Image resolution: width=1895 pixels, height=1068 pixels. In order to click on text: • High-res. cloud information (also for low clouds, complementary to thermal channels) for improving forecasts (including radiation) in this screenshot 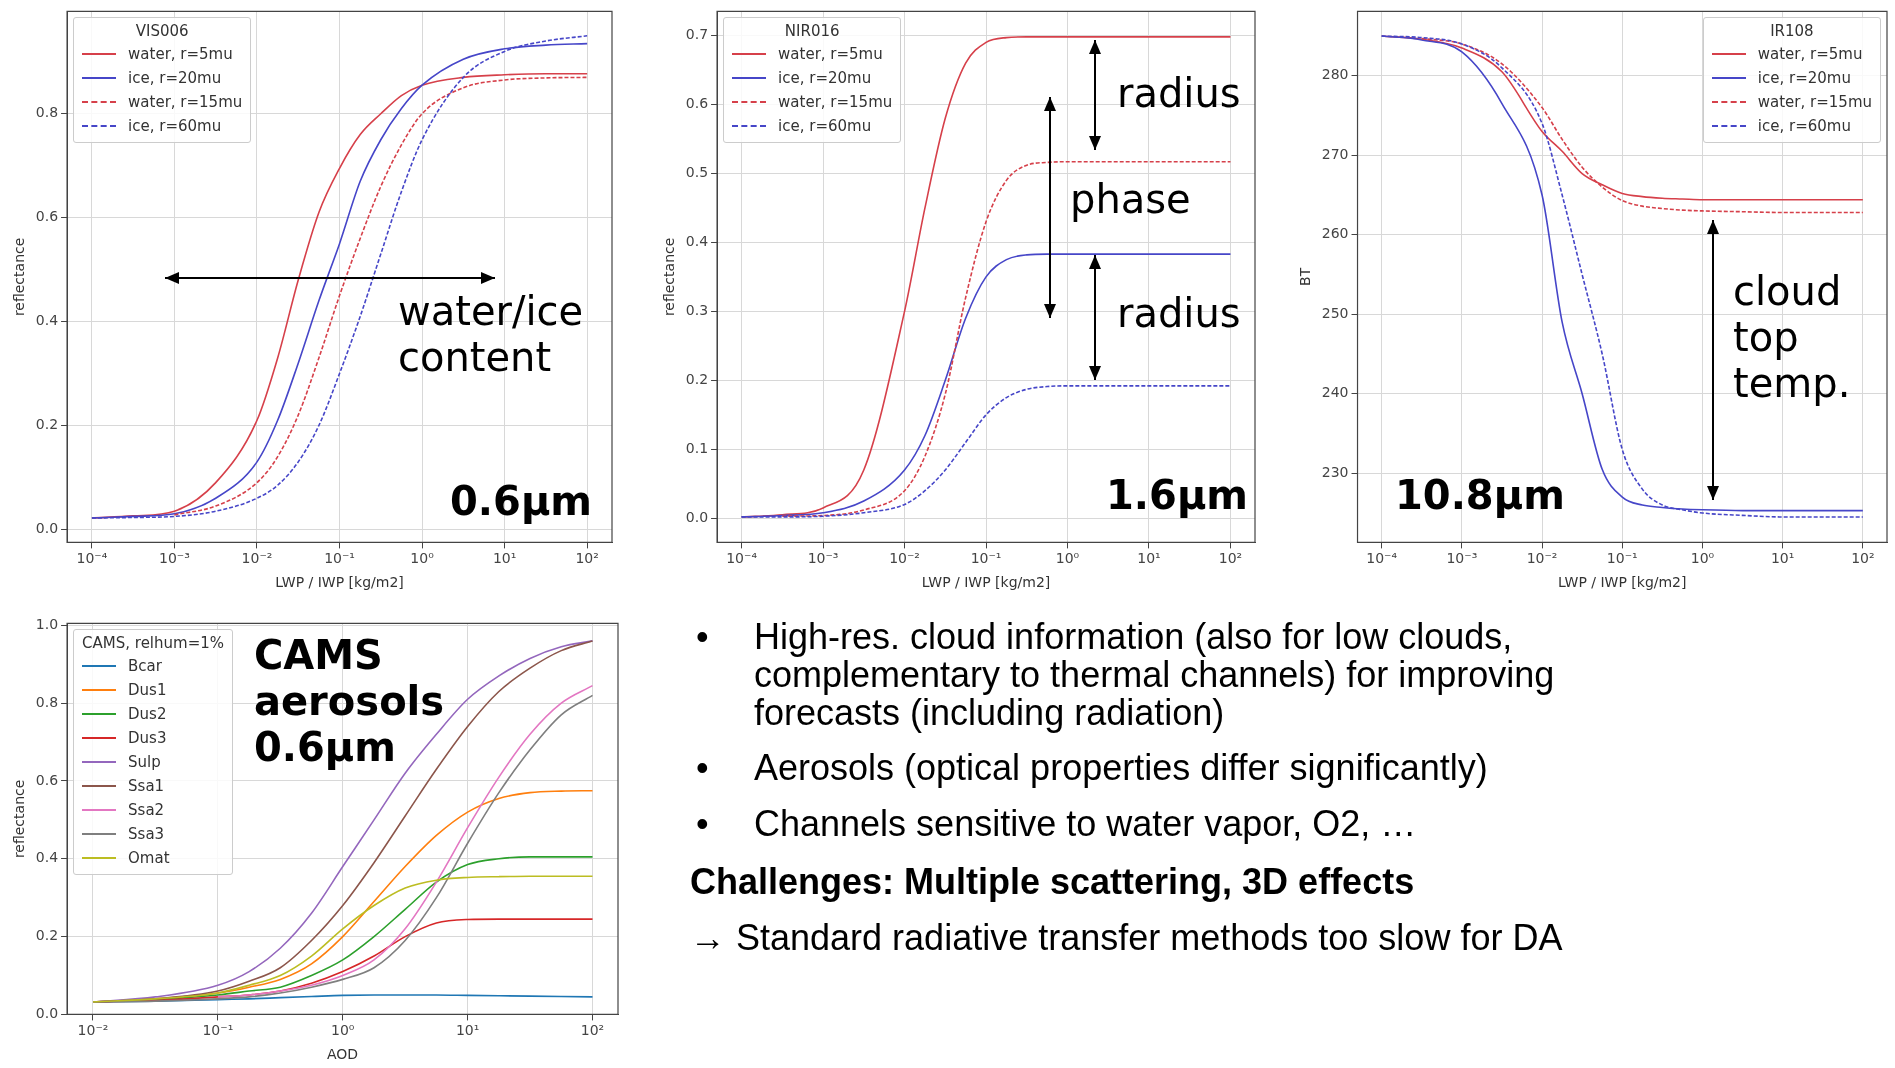, I will do `click(1125, 674)`.